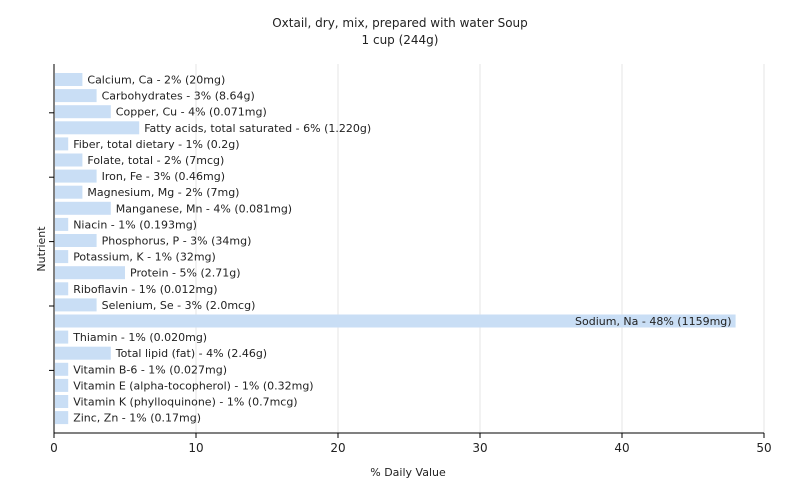  What do you see at coordinates (185, 273) in the screenshot?
I see `bar-label-12: Protein - 5% (2.71g)` at bounding box center [185, 273].